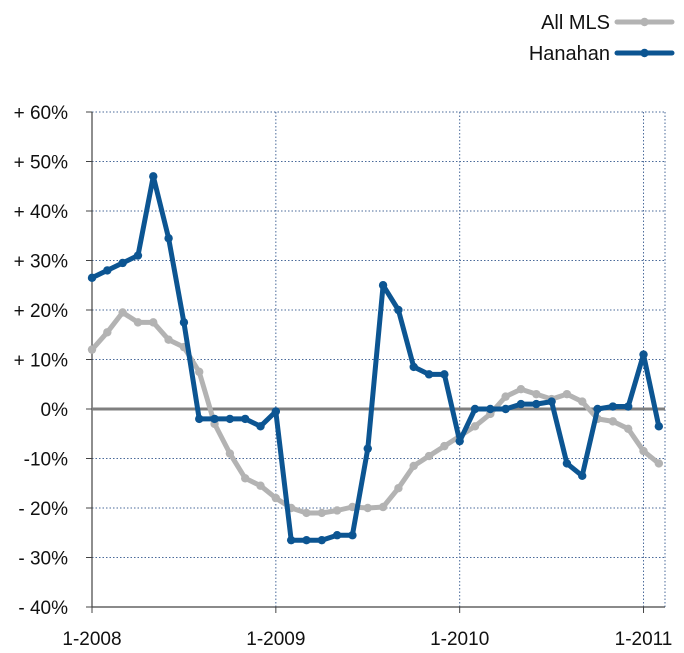 The height and width of the screenshot is (653, 684). I want to click on x-tick-label: 1-2008, so click(91, 638).